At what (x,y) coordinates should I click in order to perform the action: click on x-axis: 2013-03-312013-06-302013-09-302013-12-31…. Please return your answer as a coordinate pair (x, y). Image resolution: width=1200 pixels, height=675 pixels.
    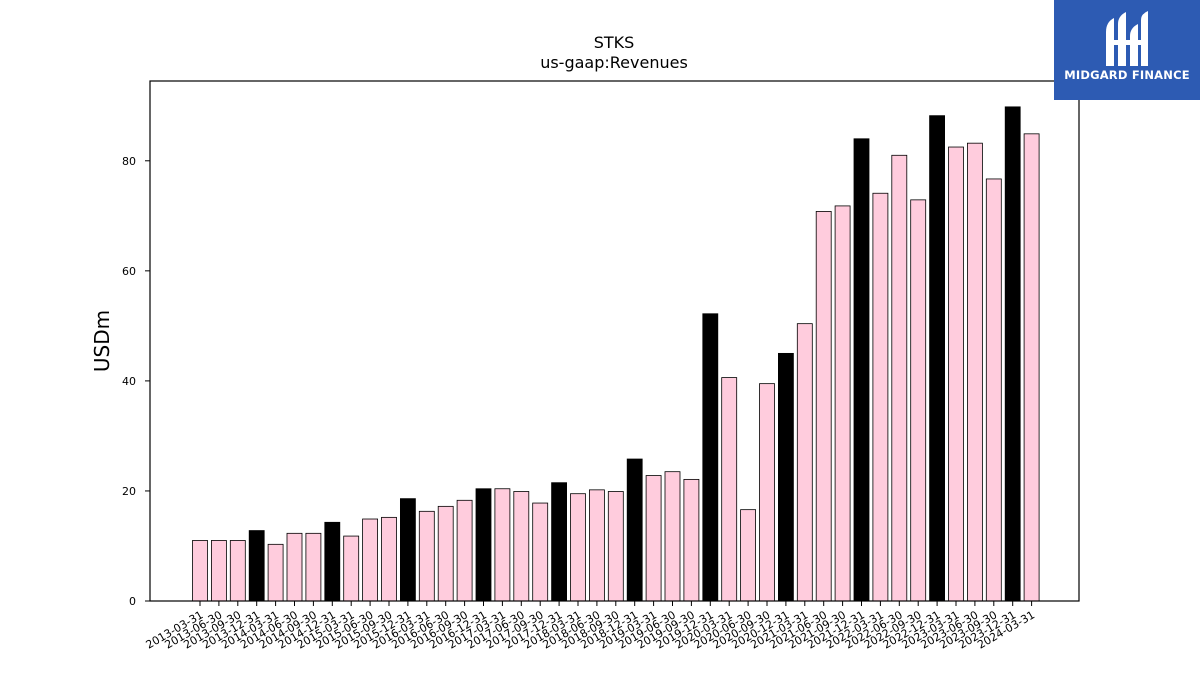
    Looking at the image, I should click on (590, 626).